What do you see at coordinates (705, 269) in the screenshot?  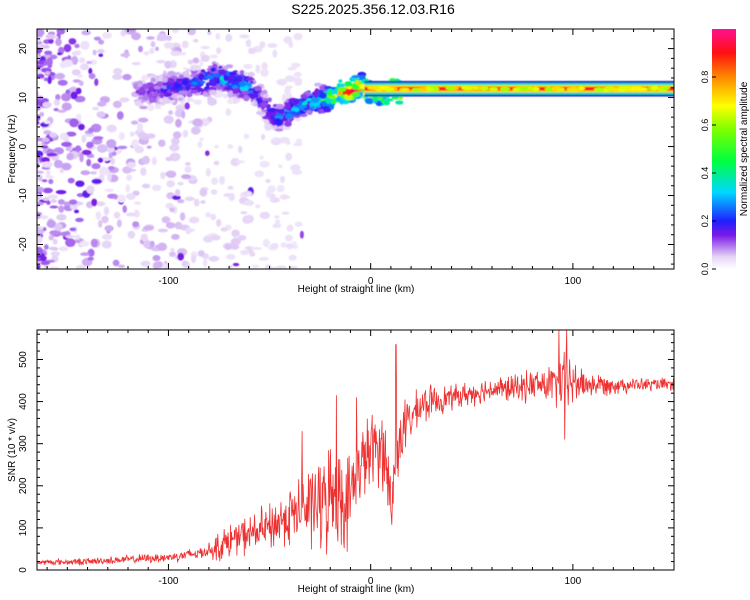 I see `colorbar-tick-label: 0.0` at bounding box center [705, 269].